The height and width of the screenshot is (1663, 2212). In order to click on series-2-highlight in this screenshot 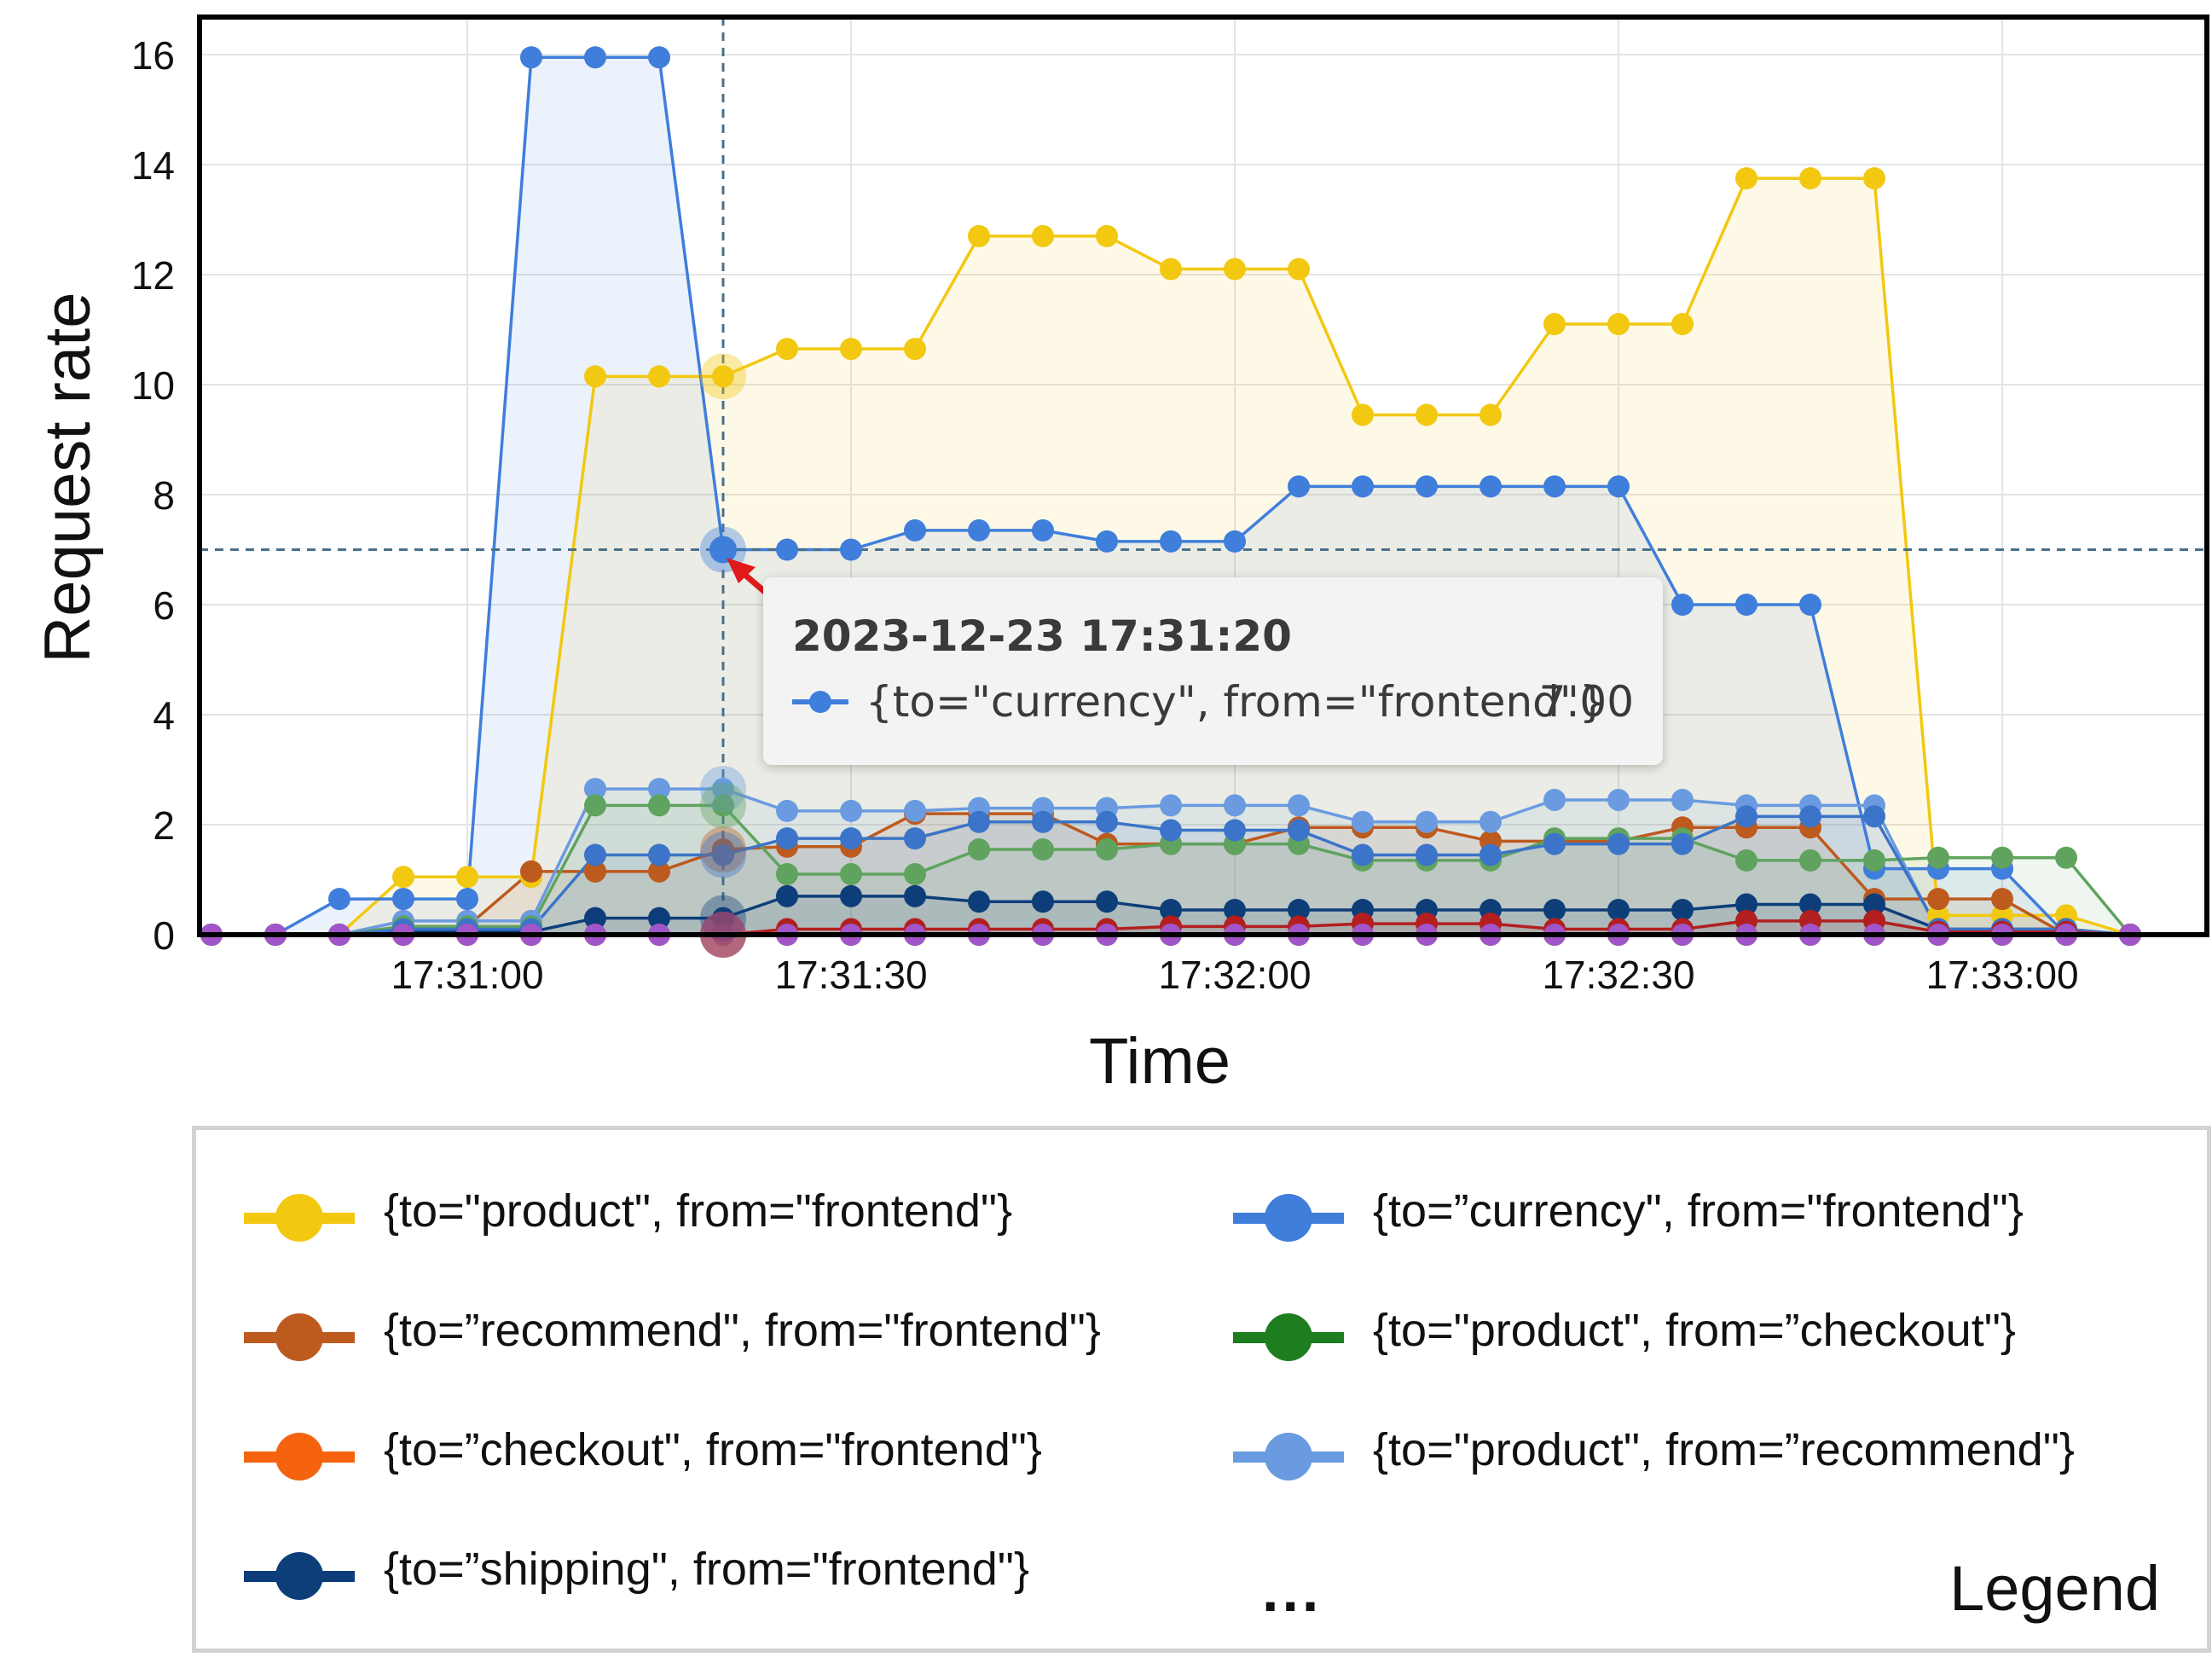, I will do `click(723, 849)`.